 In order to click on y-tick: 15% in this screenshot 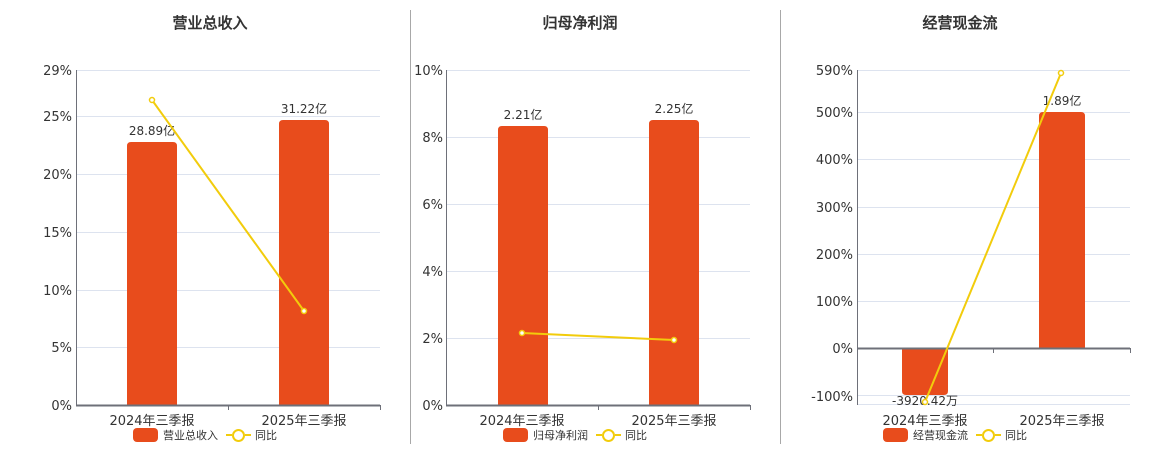, I will do `click(57, 233)`.